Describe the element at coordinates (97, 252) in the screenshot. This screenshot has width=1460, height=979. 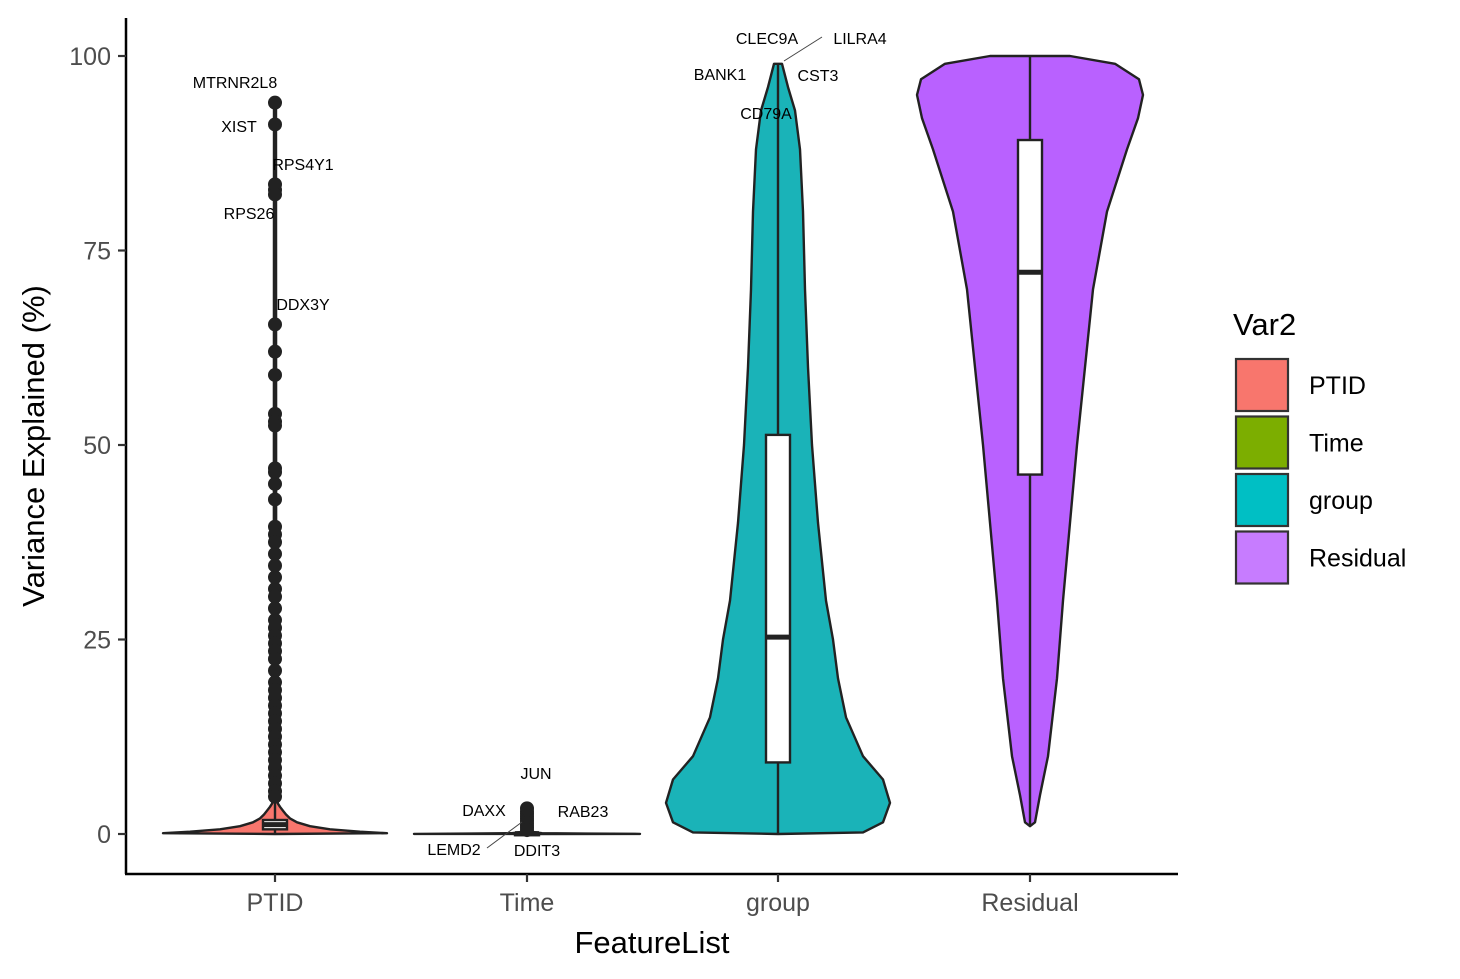
I see `y-tick-label: 75` at that location.